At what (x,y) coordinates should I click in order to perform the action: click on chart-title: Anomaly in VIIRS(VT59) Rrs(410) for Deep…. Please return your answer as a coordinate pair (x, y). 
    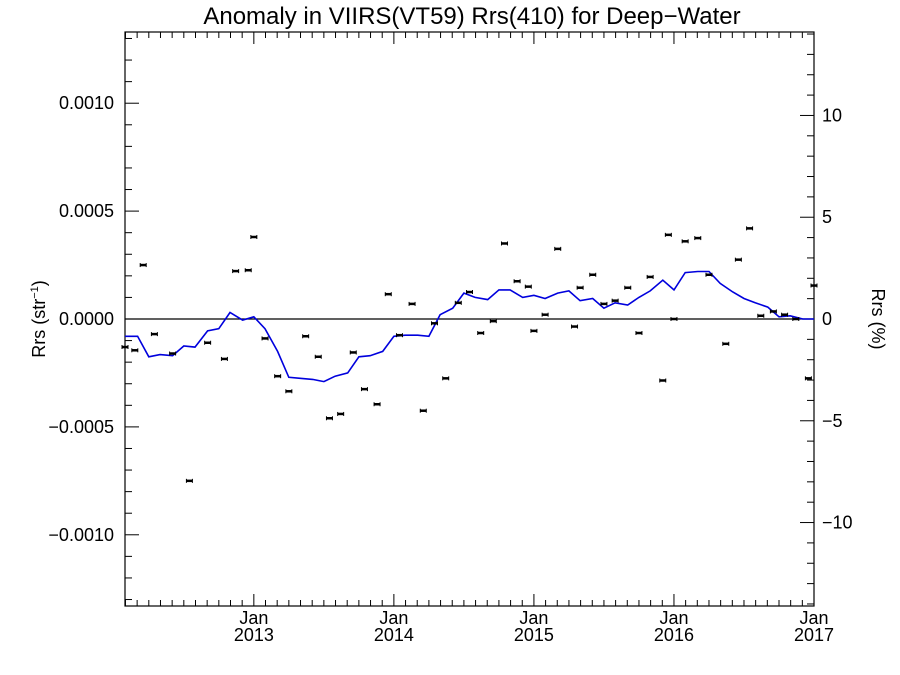
    Looking at the image, I should click on (471, 16).